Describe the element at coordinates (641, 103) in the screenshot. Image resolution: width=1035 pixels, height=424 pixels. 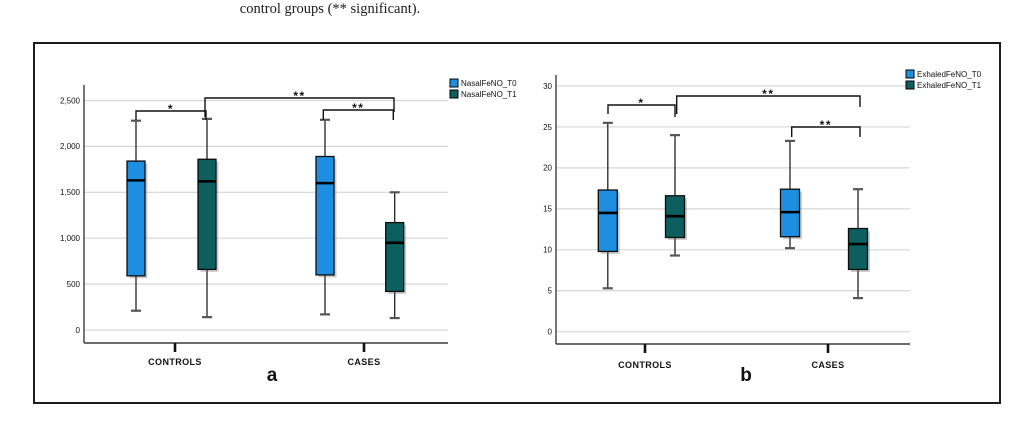
I see `panel-b-significance-label-0: *` at that location.